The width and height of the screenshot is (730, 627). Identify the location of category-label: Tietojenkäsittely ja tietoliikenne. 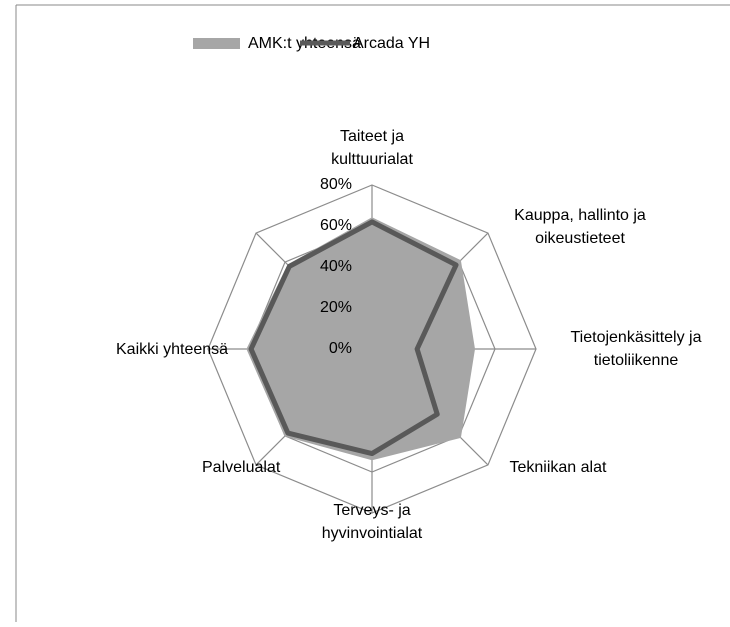
(636, 349).